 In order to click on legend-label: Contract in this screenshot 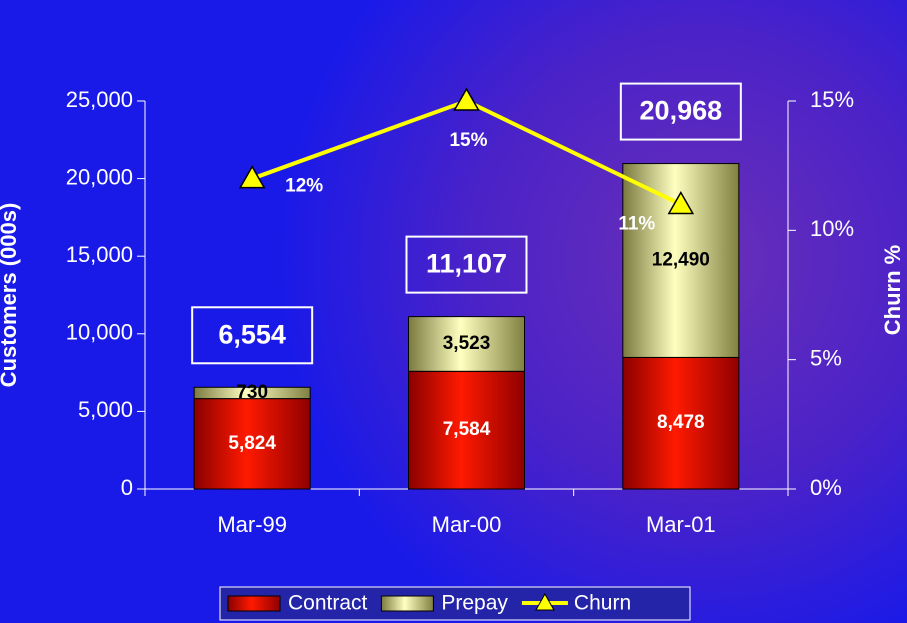, I will do `click(328, 603)`.